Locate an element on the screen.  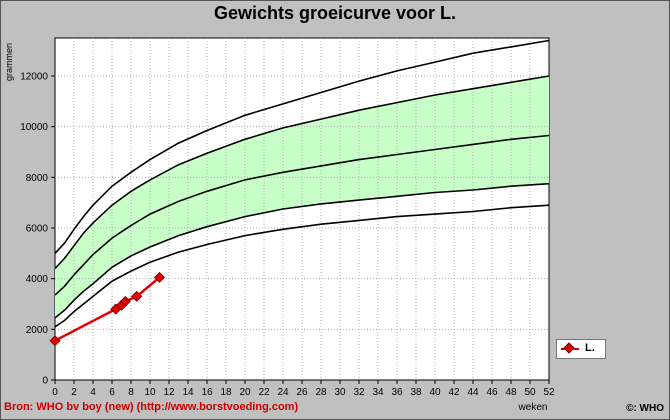
chart-title: Gewichts groeicurve voor L. is located at coordinates (335, 13).